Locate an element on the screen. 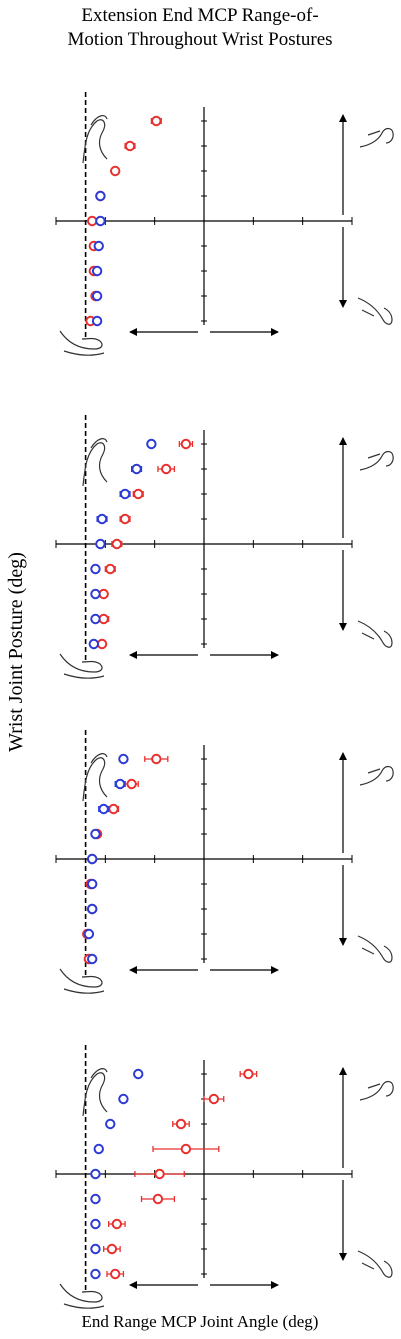 Image resolution: width=401 pixels, height=1339 pixels. figure-title-line1: Extension End MCP Range-of- is located at coordinates (199, 15).